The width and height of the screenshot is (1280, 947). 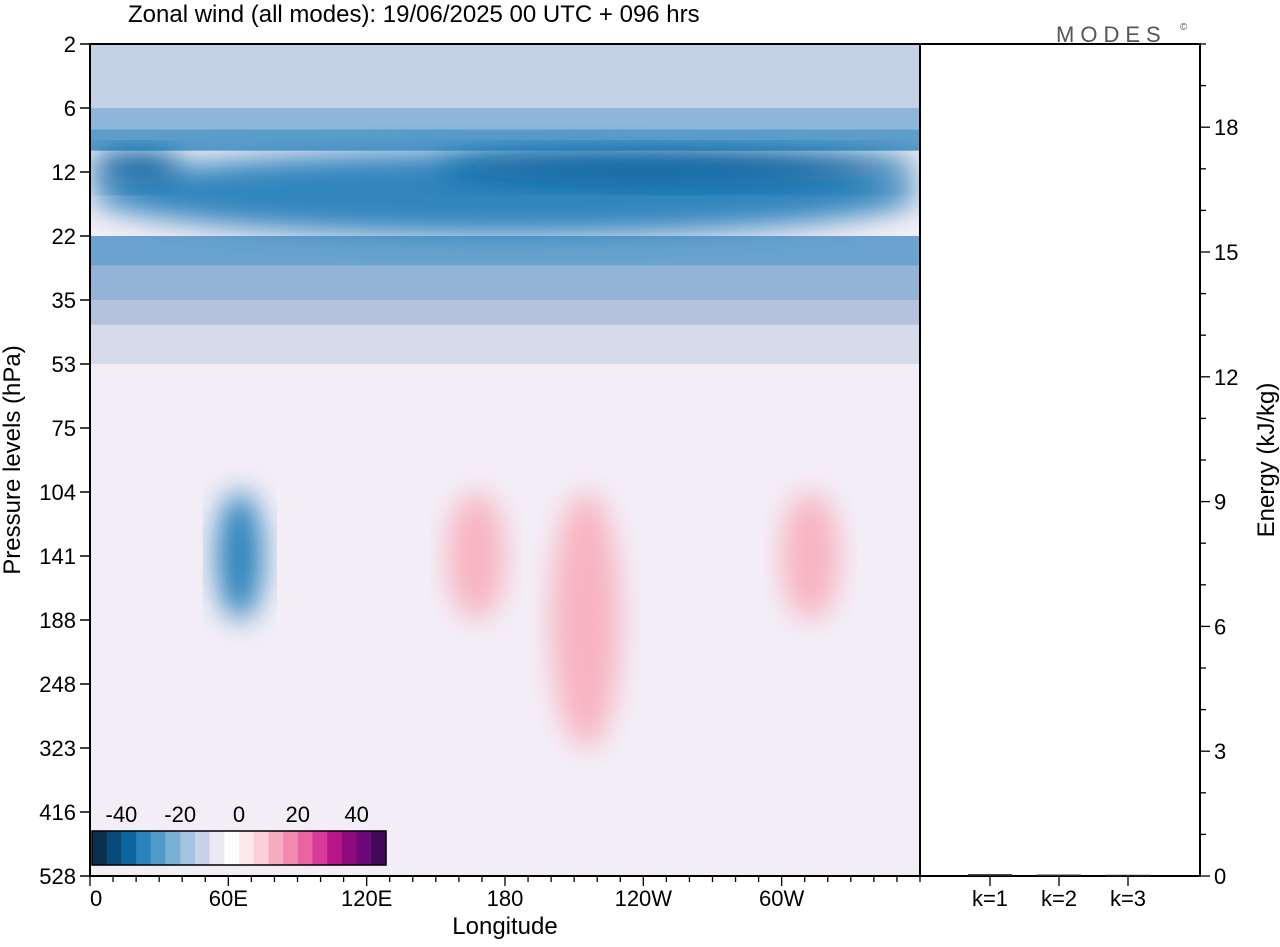 What do you see at coordinates (64, 364) in the screenshot?
I see `y-tick-label-53: 53` at bounding box center [64, 364].